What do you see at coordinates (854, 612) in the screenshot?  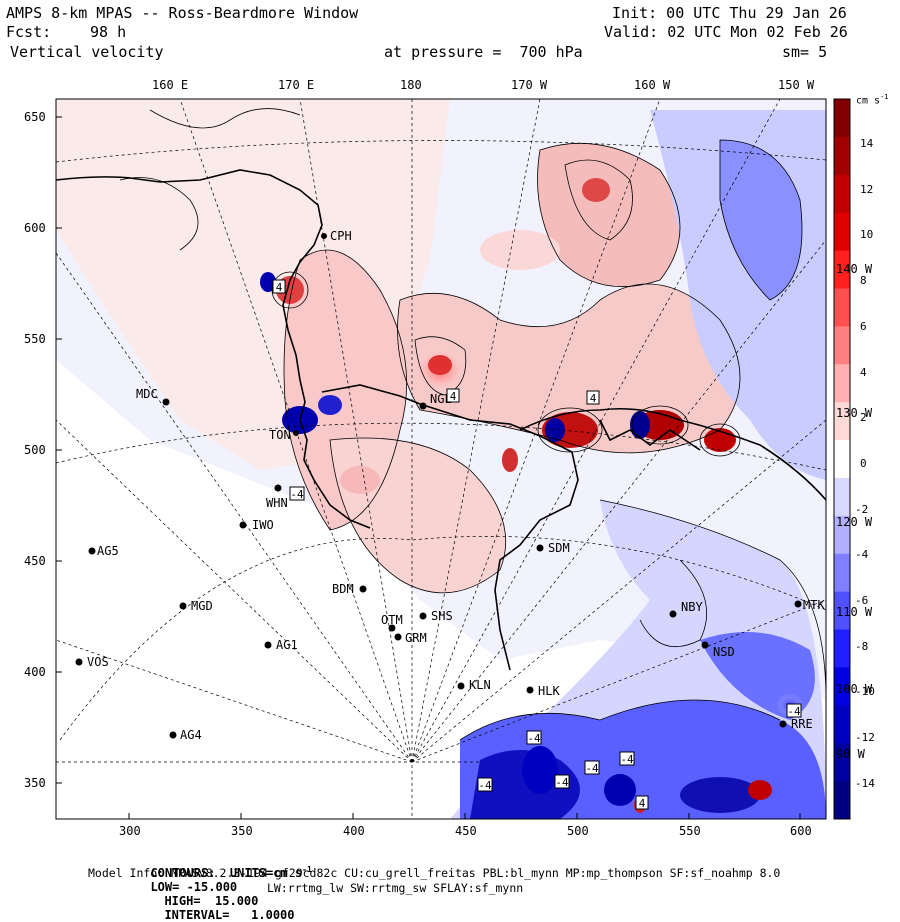 I see `right-lon-label: 110 W` at bounding box center [854, 612].